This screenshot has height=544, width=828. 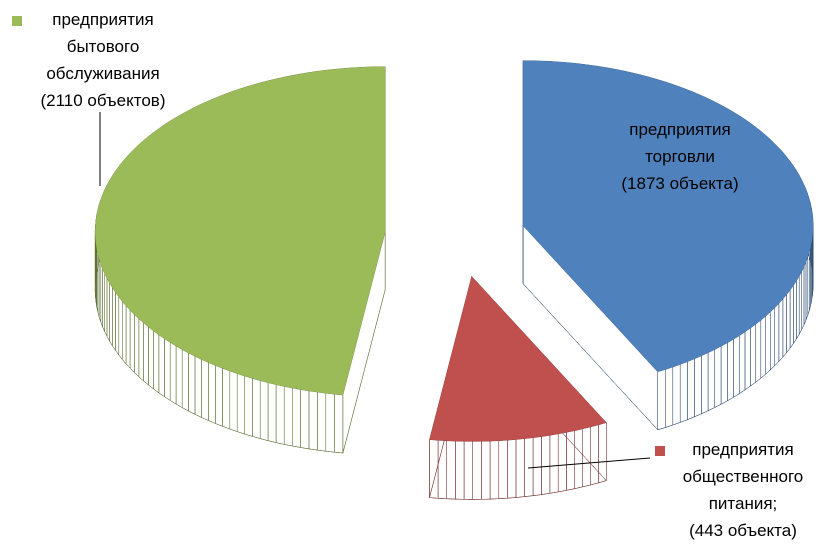 What do you see at coordinates (589, 463) in the screenshot?
I see `leader-line` at bounding box center [589, 463].